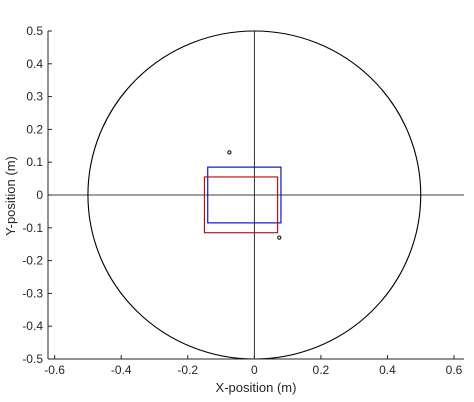 The image size is (474, 402). I want to click on y-tick-label: 0.1, so click(34, 162).